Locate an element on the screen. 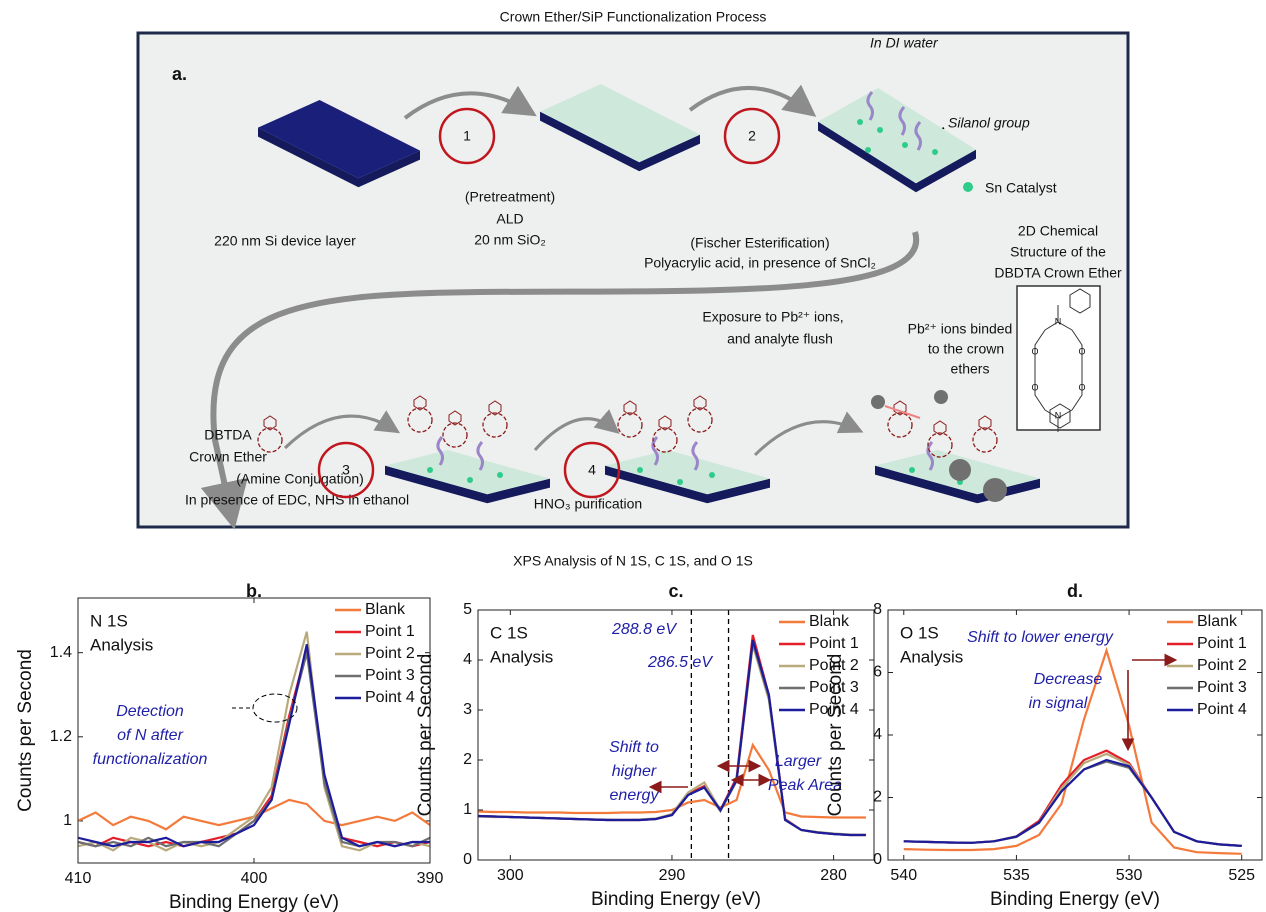 The width and height of the screenshot is (1266, 912). note: energy is located at coordinates (635, 795).